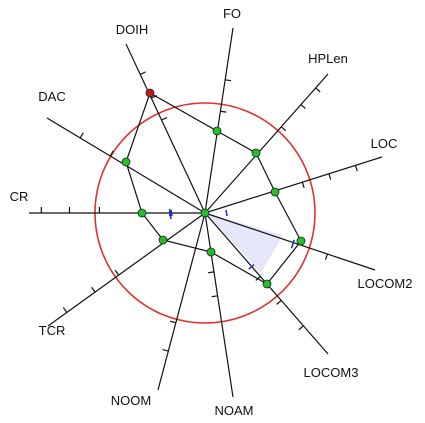 This screenshot has height=423, width=425. I want to click on axis-label-hplen: HPLen, so click(328, 58).